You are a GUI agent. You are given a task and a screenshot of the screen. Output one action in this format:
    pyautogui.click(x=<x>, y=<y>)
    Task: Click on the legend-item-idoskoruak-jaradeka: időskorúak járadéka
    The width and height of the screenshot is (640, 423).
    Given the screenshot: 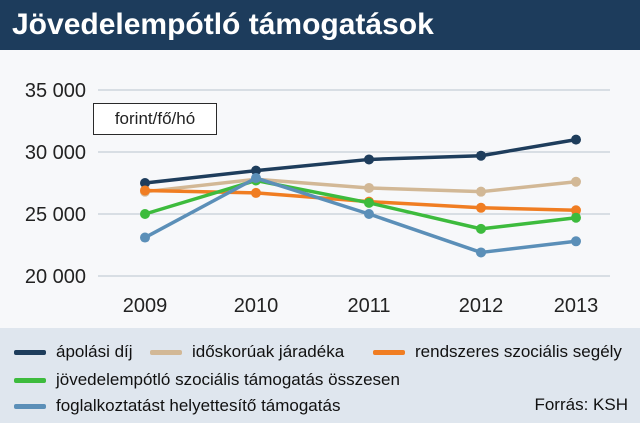 What is the action you would take?
    pyautogui.click(x=247, y=352)
    